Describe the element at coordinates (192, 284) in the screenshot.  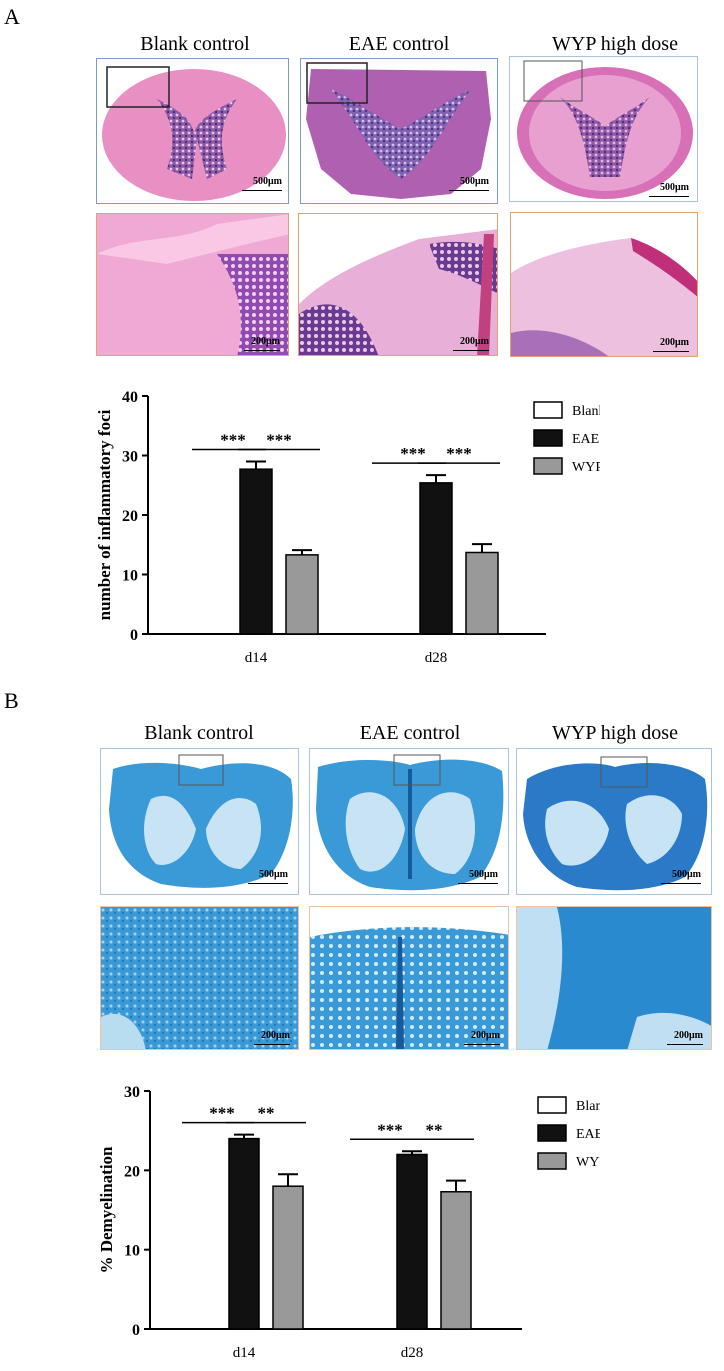
I see `he-zoom-blank-image: 200μm` at that location.